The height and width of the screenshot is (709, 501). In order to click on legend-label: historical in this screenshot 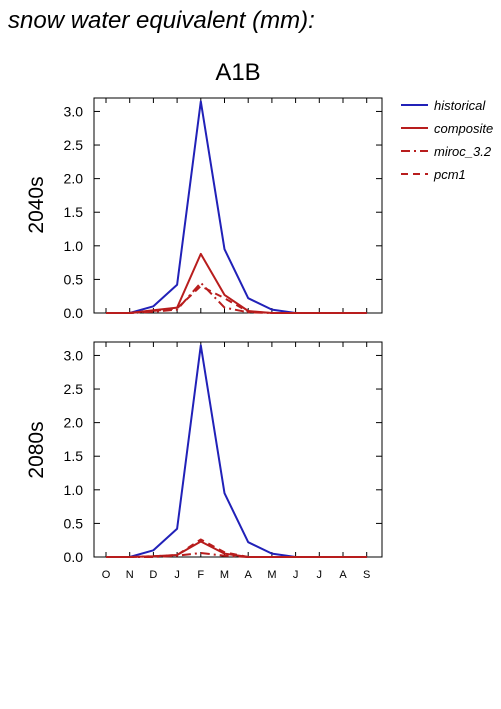, I will do `click(460, 105)`.